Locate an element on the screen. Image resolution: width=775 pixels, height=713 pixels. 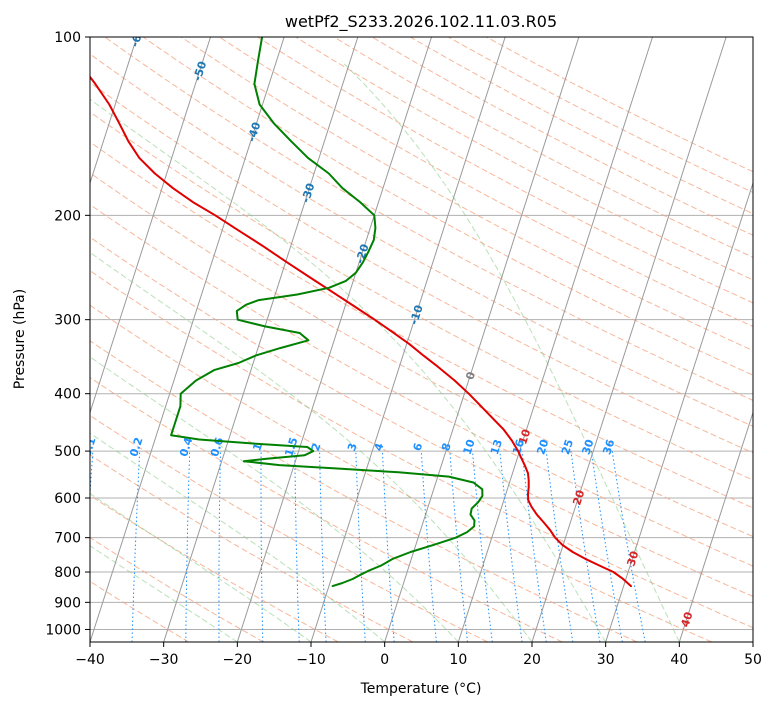
x-tick-label: −30 is located at coordinates (164, 660).